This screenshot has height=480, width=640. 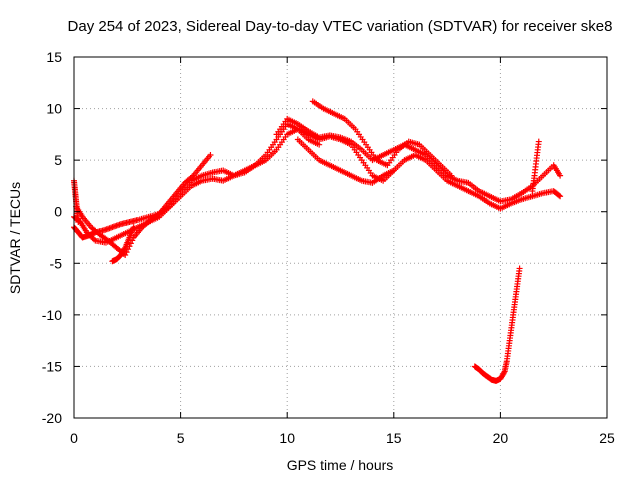 What do you see at coordinates (52, 237) in the screenshot?
I see `y-tick-labels: -20 -15 -10 -5 0 5 10 15` at bounding box center [52, 237].